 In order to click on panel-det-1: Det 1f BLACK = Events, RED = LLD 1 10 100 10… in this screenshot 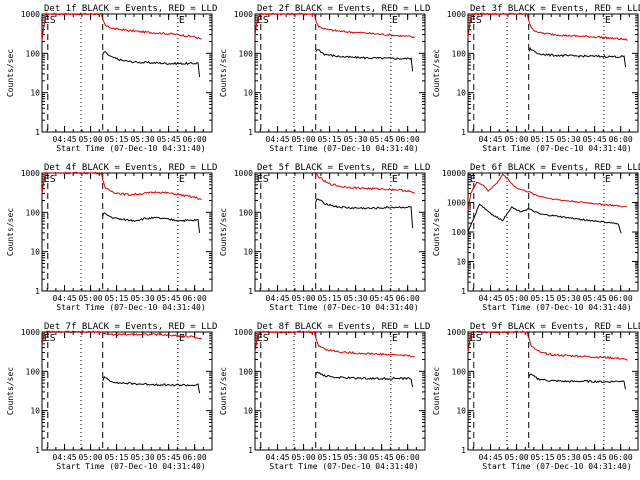, I will do `click(111, 78)`.